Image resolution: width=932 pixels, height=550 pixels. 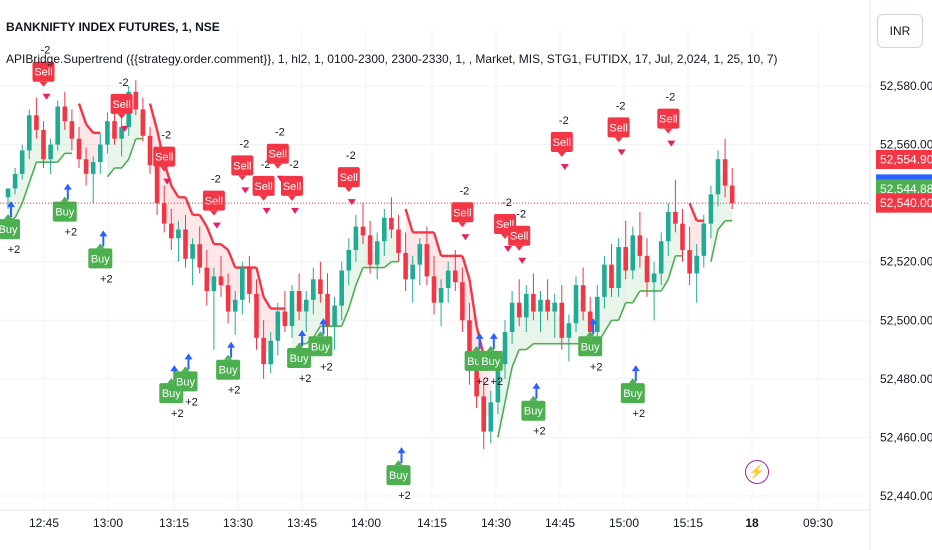 I want to click on symbol-title: BANKNIFTY INDEX FUTURES, 1, NSE, so click(x=113, y=27).